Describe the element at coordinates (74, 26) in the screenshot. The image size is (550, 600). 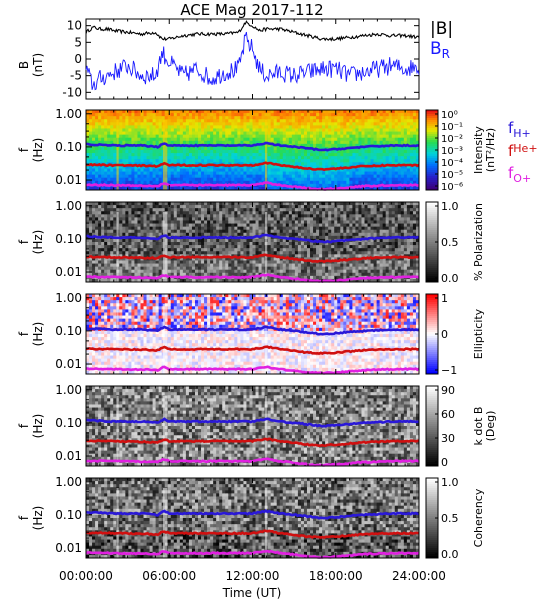
I see `field-ytick-label: 10` at that location.